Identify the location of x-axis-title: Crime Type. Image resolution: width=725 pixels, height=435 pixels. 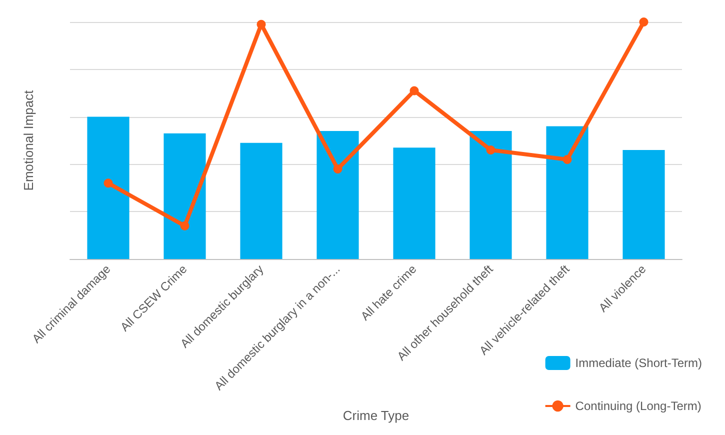
(376, 415).